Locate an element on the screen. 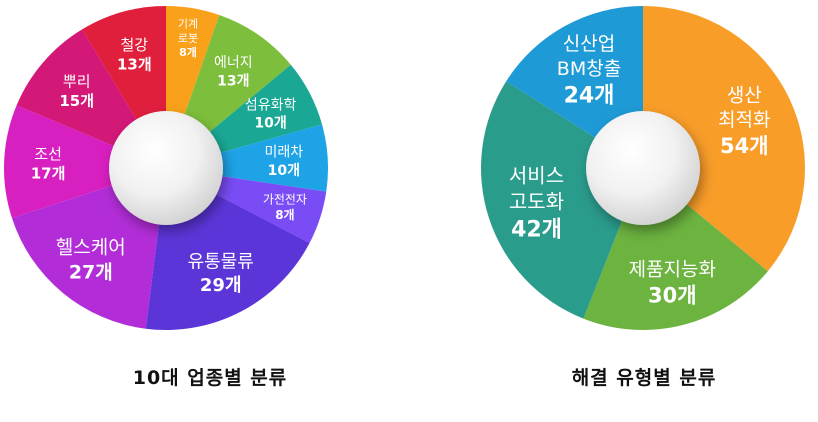  slice-label-1-4: 미래차 10개 is located at coordinates (283, 162).